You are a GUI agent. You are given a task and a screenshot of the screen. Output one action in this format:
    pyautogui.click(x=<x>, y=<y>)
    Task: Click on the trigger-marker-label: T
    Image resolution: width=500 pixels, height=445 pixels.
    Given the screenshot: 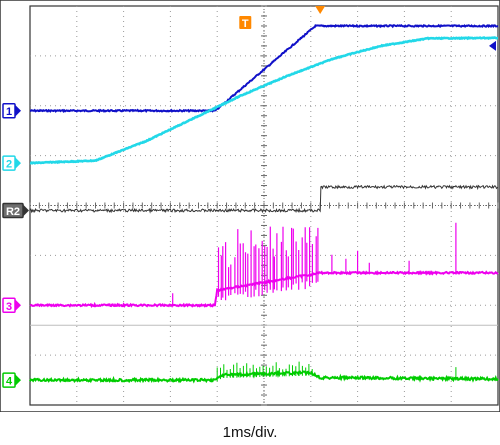 What is the action you would take?
    pyautogui.click(x=245, y=24)
    